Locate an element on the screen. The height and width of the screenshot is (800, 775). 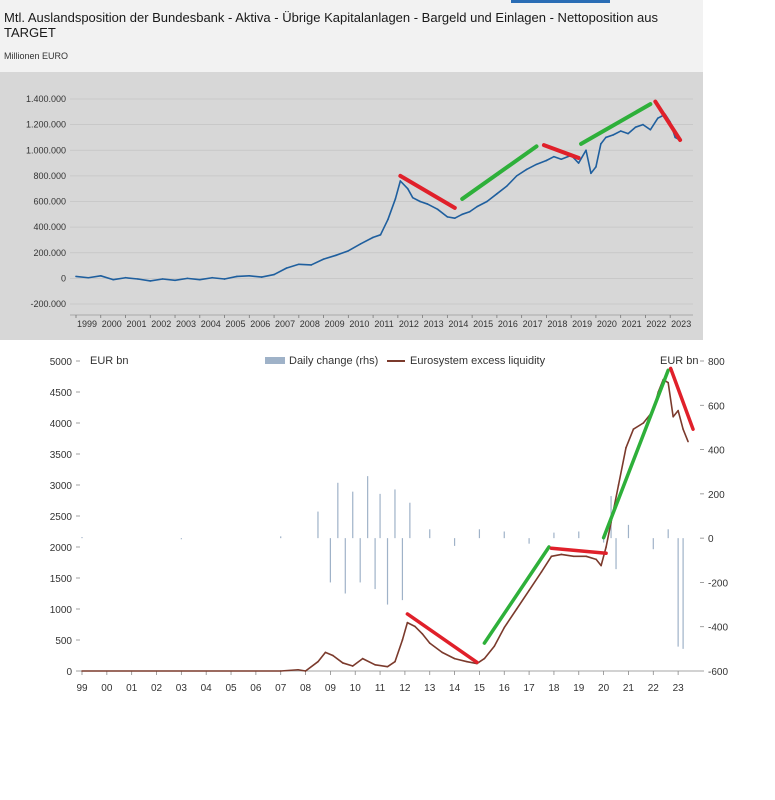
y-tick-label: 200.000 is located at coordinates (49, 253).